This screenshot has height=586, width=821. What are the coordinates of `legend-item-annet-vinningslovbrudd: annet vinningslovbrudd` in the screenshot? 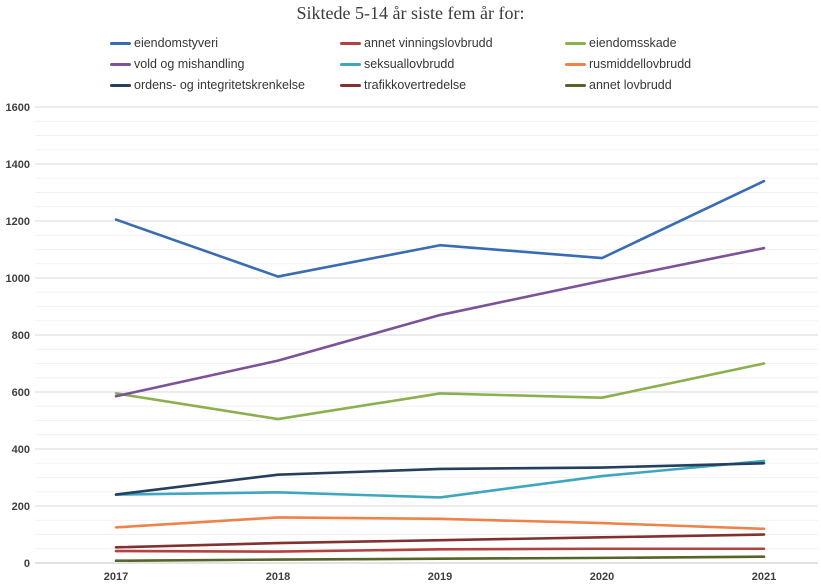 It's located at (452, 43).